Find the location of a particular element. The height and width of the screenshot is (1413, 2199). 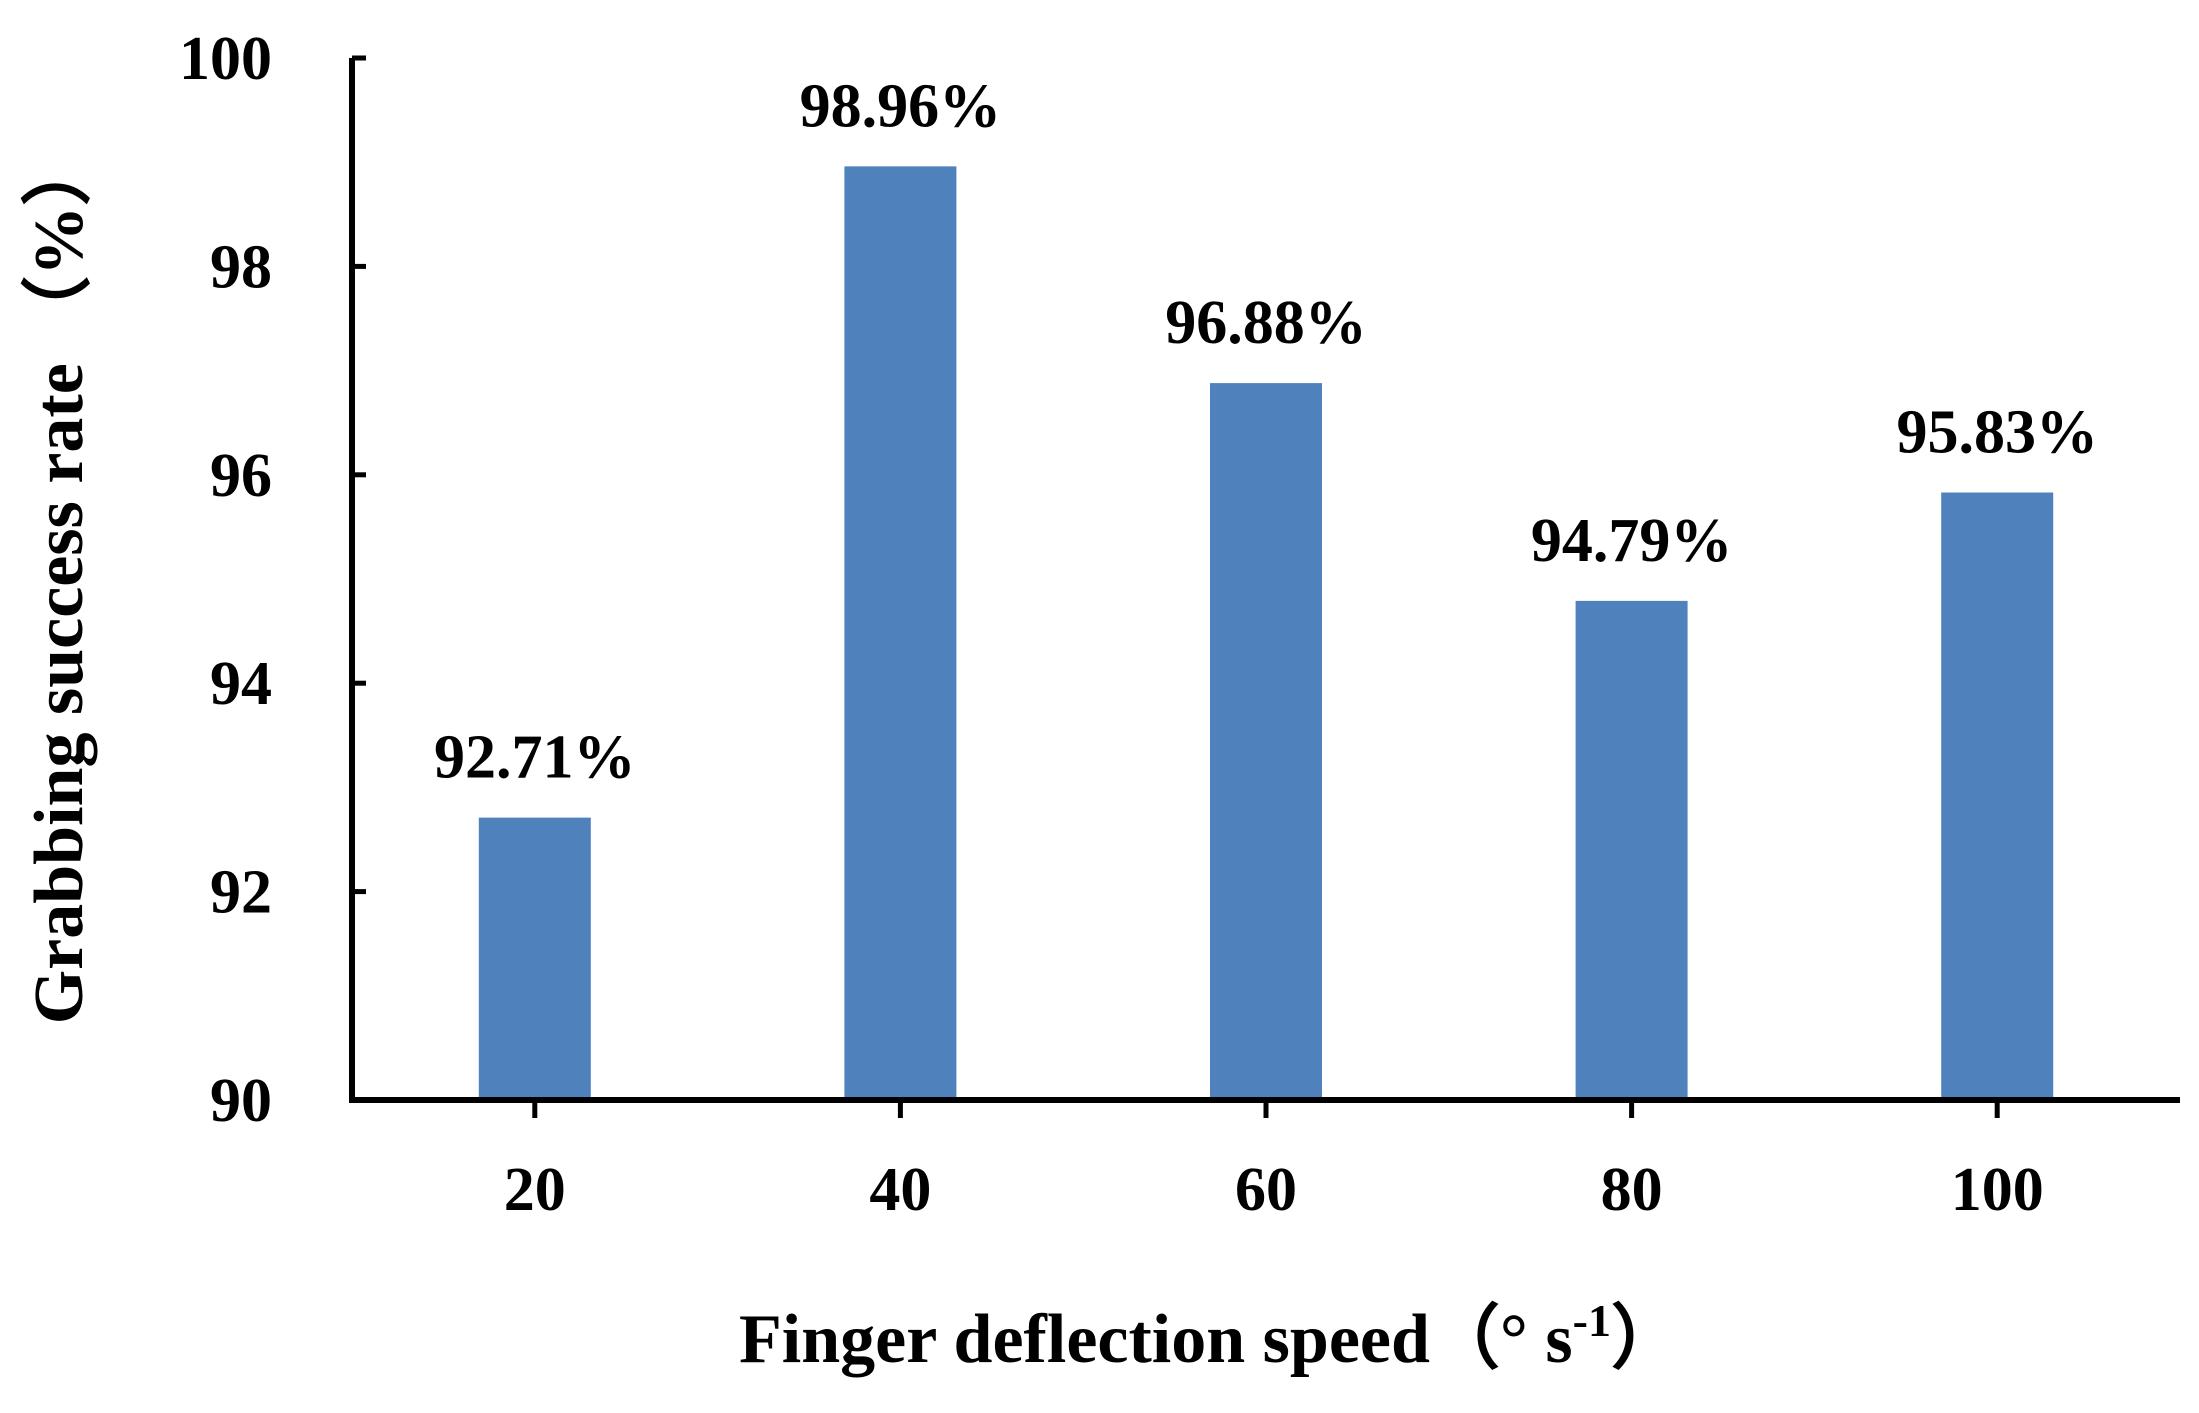

y-tick-label-96: 96 is located at coordinates (241, 476).